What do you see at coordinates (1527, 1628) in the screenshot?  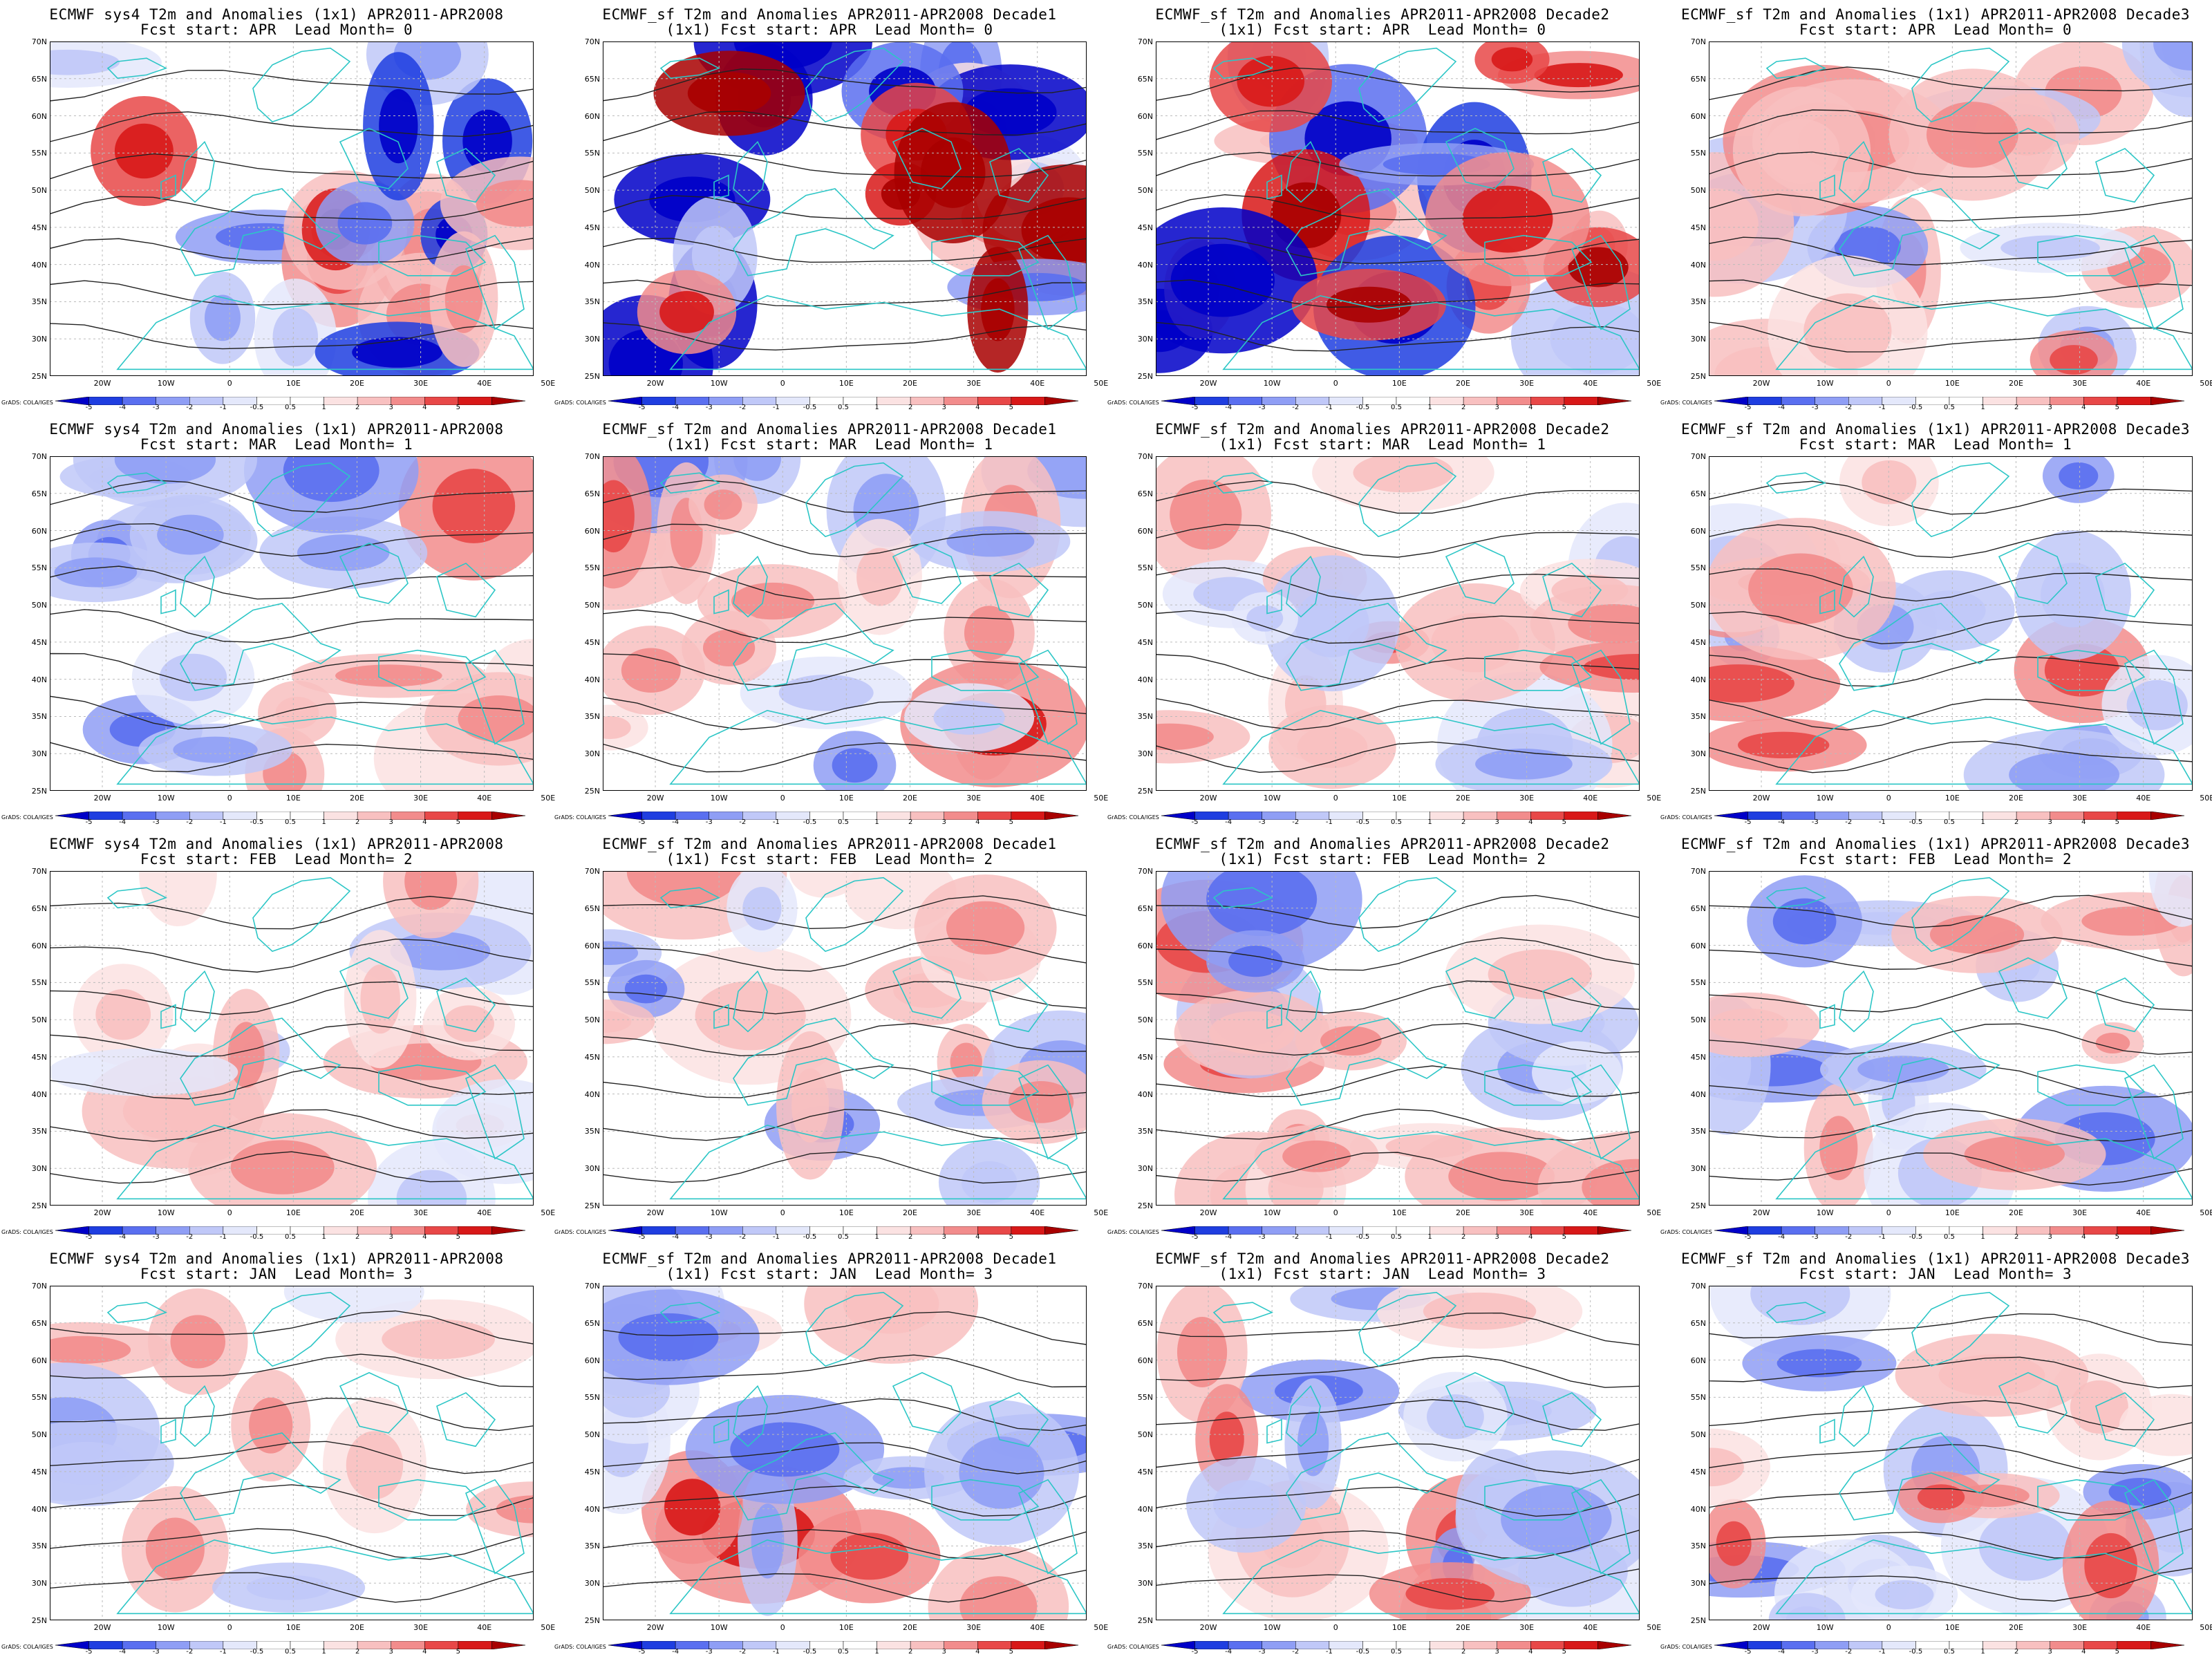 I see `longitude-label: 30E` at bounding box center [1527, 1628].